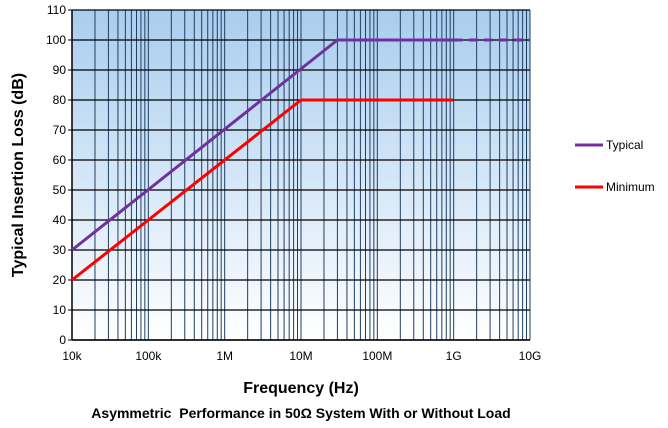 The height and width of the screenshot is (428, 668). I want to click on y-tick-label: 70, so click(60, 130).